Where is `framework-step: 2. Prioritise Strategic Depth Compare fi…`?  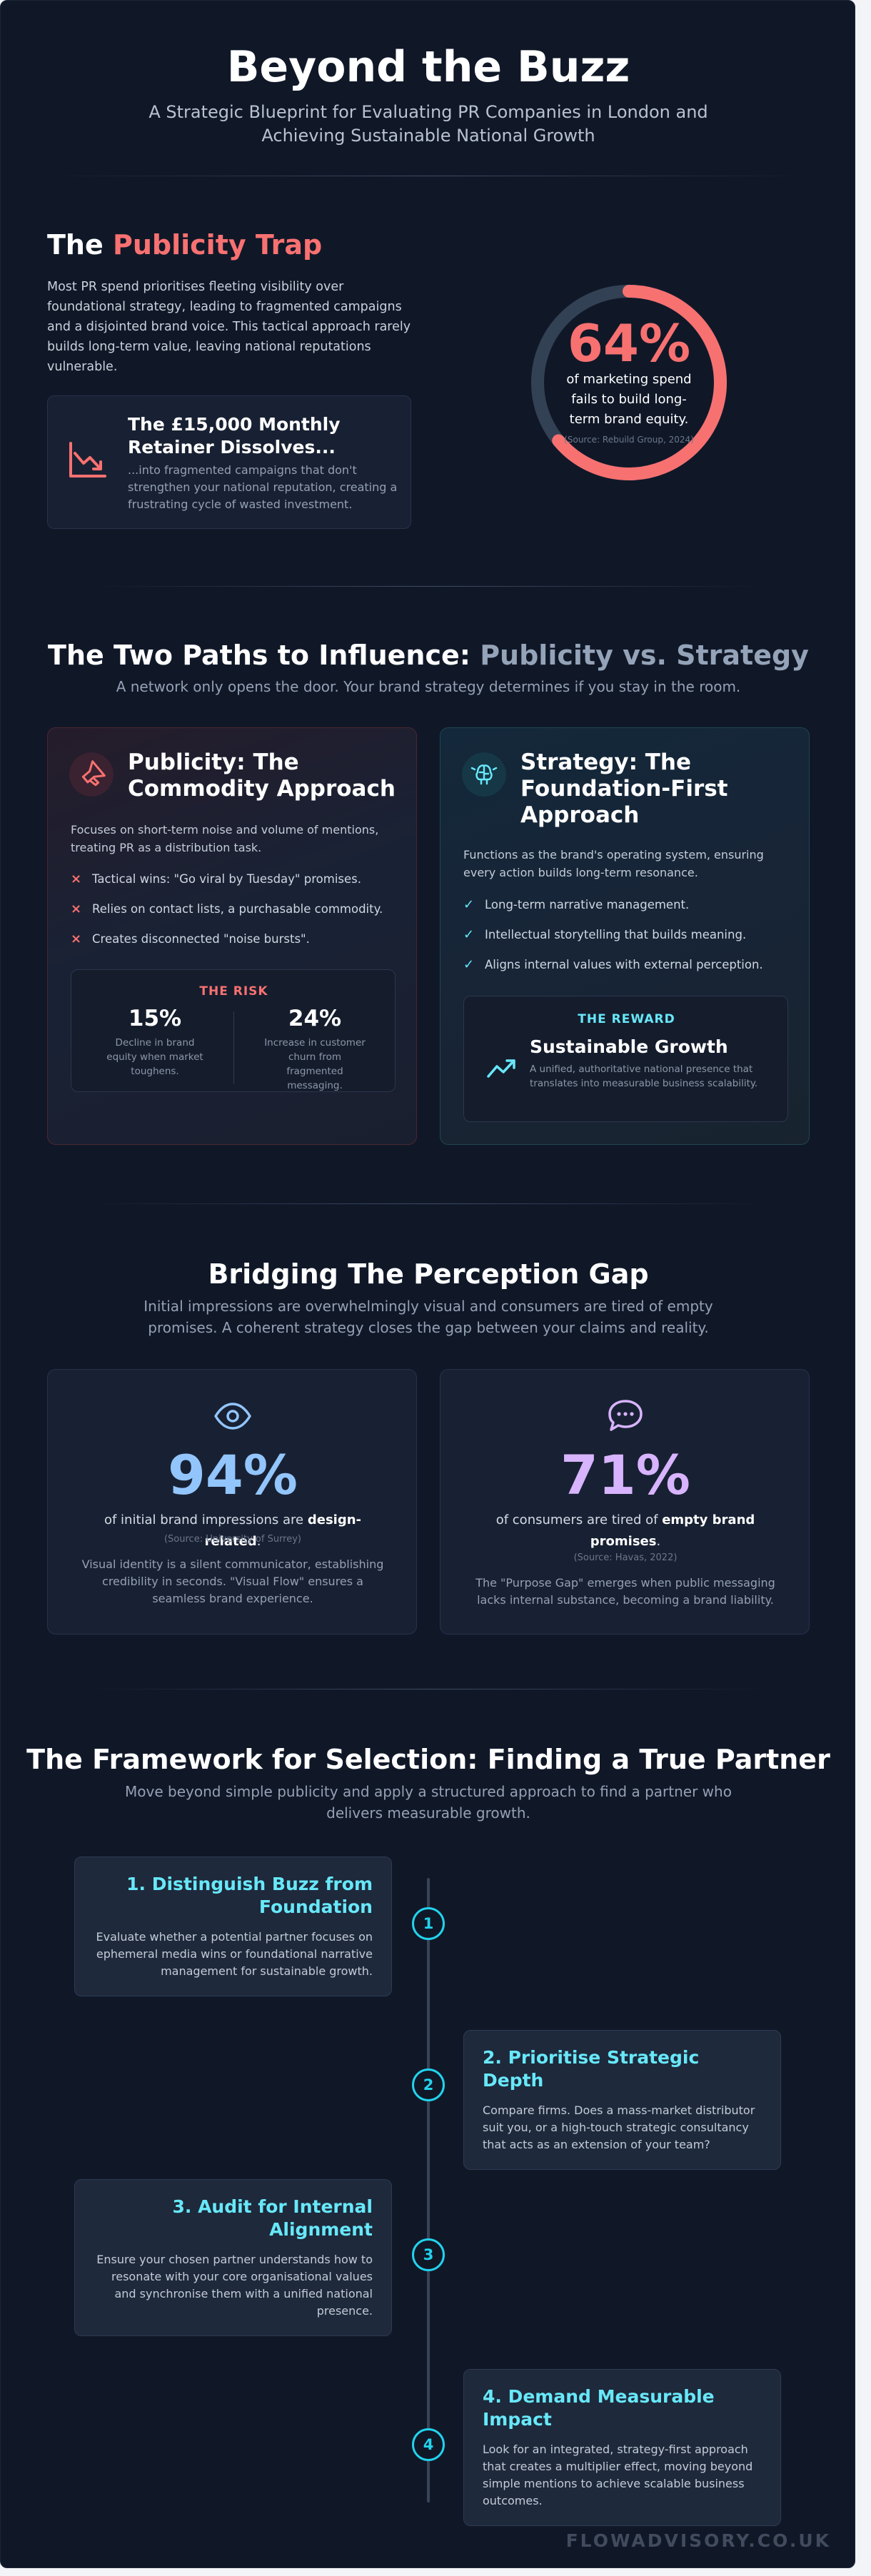
framework-step: 2. Prioritise Strategic Depth Compare fi… is located at coordinates (622, 2100).